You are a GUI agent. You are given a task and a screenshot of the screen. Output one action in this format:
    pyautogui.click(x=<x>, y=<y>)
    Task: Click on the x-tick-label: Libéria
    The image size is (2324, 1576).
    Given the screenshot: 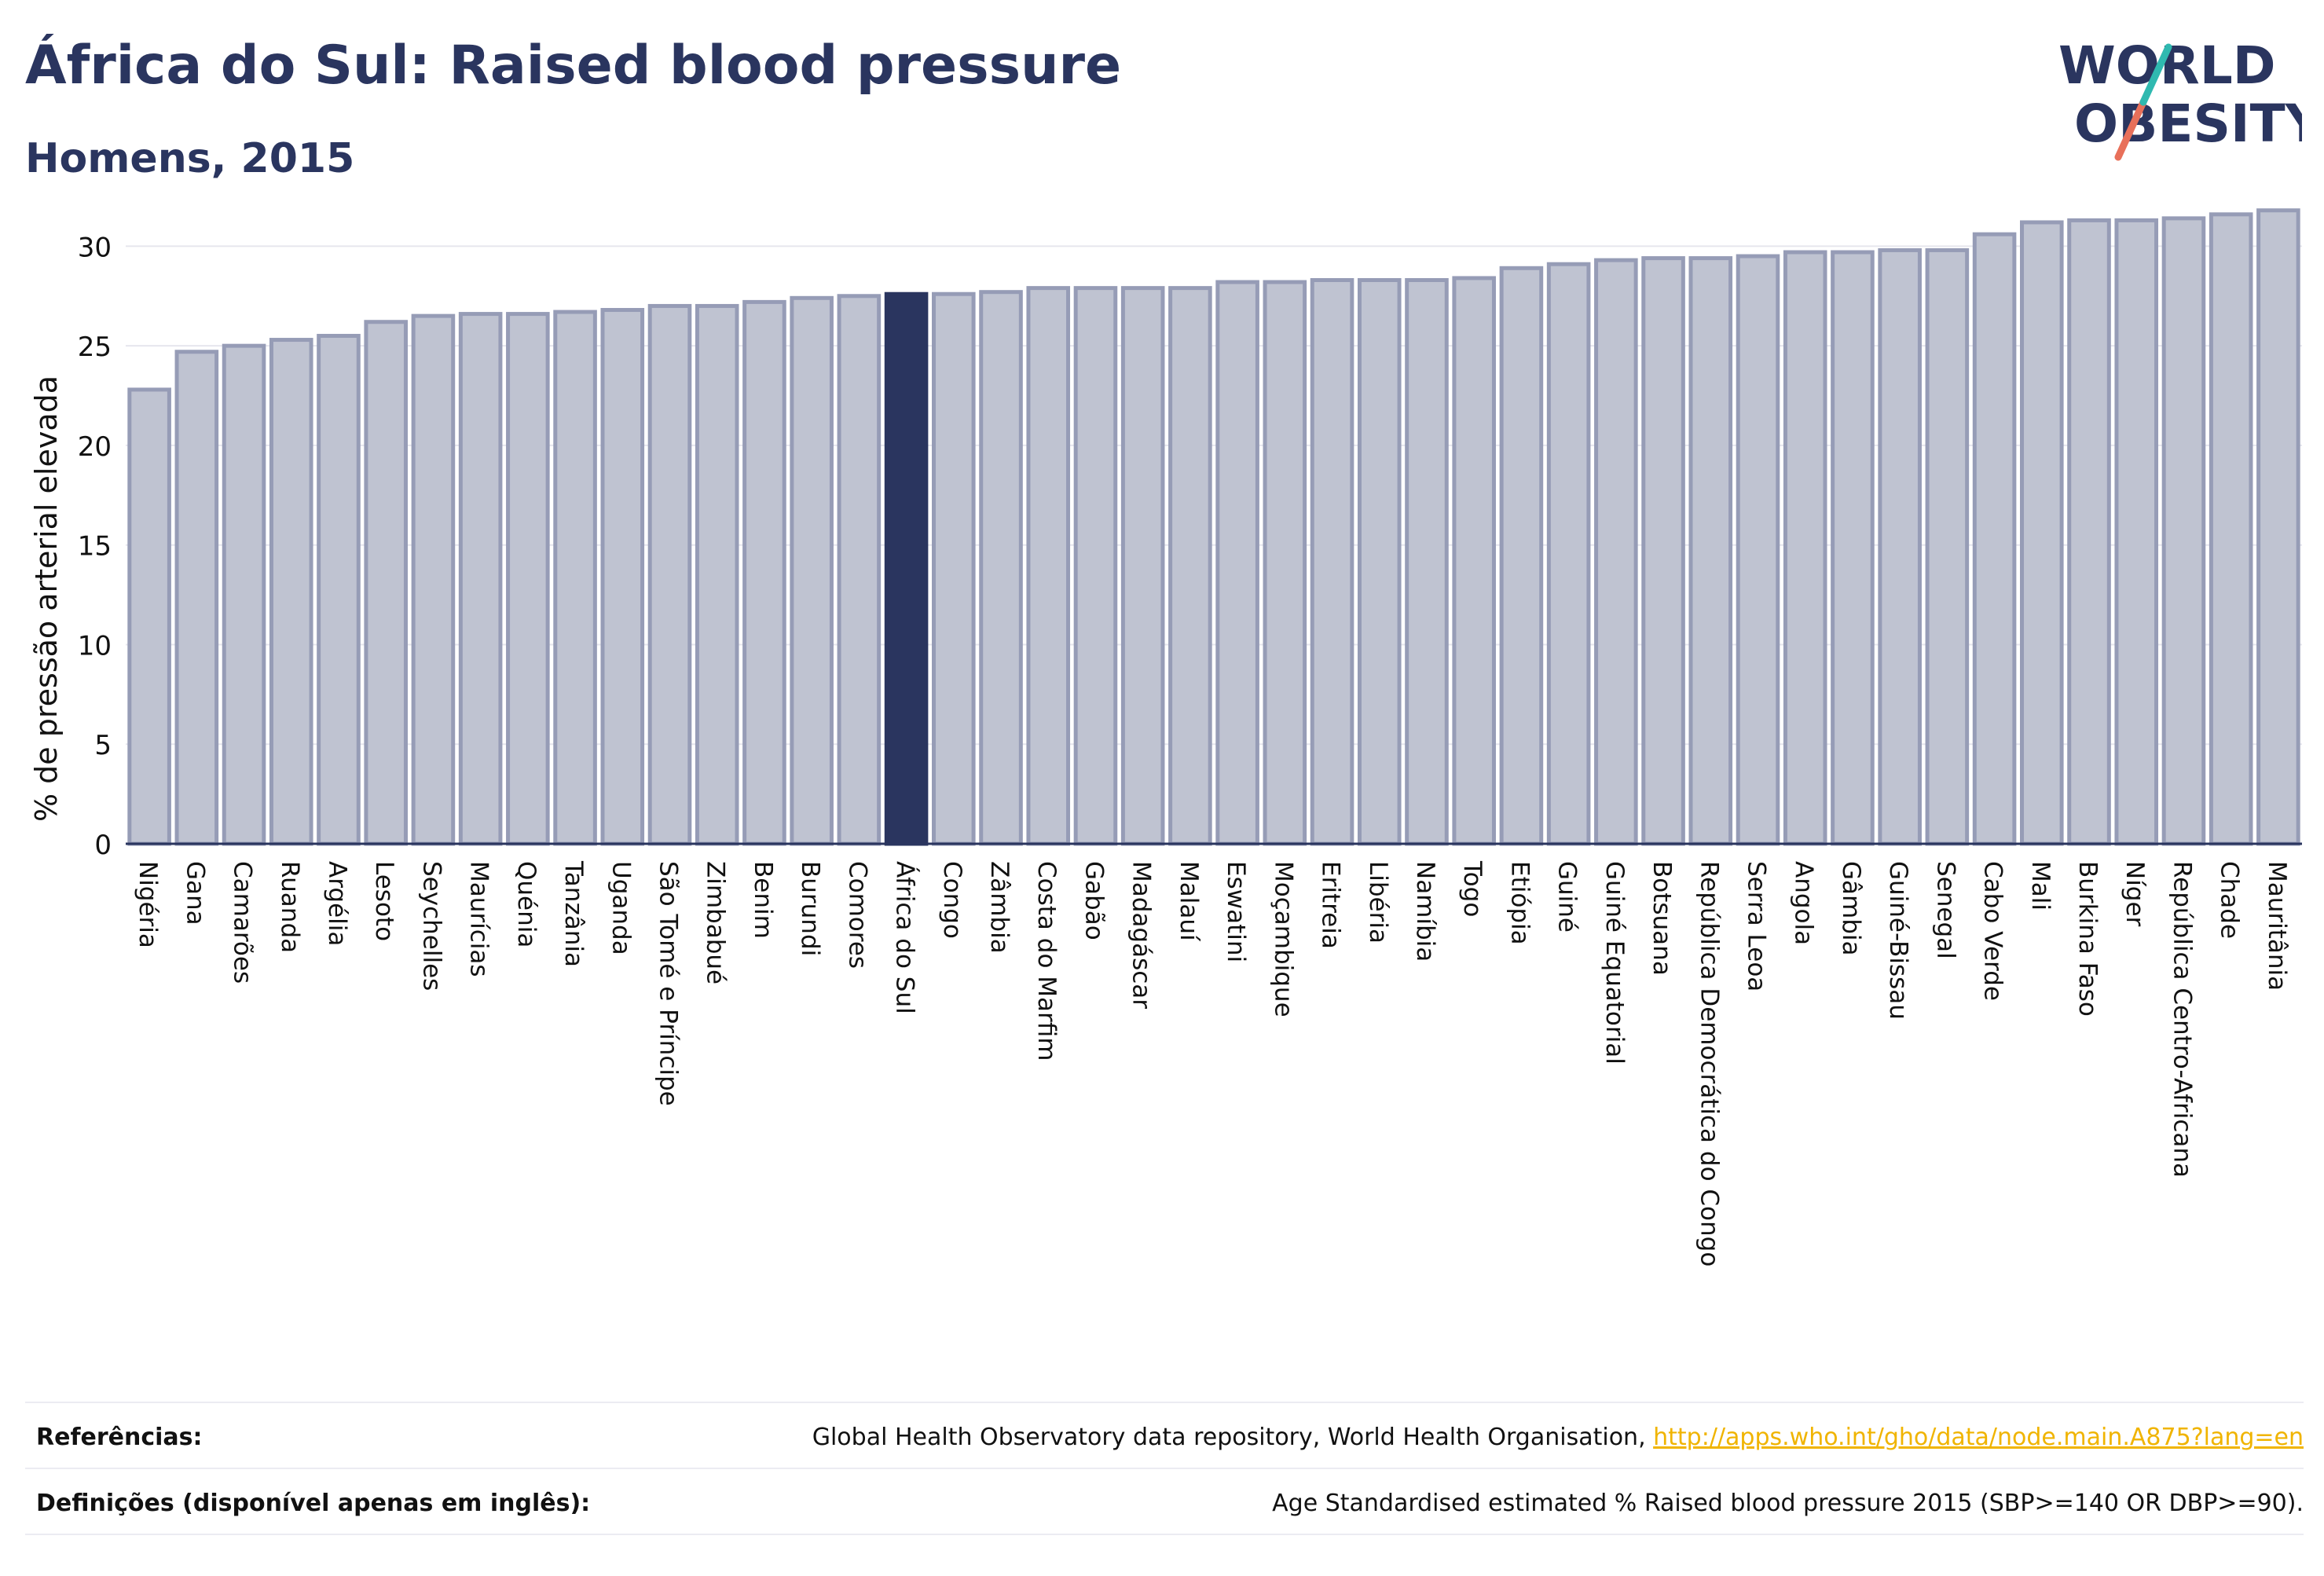 What is the action you would take?
    pyautogui.click(x=1378, y=902)
    